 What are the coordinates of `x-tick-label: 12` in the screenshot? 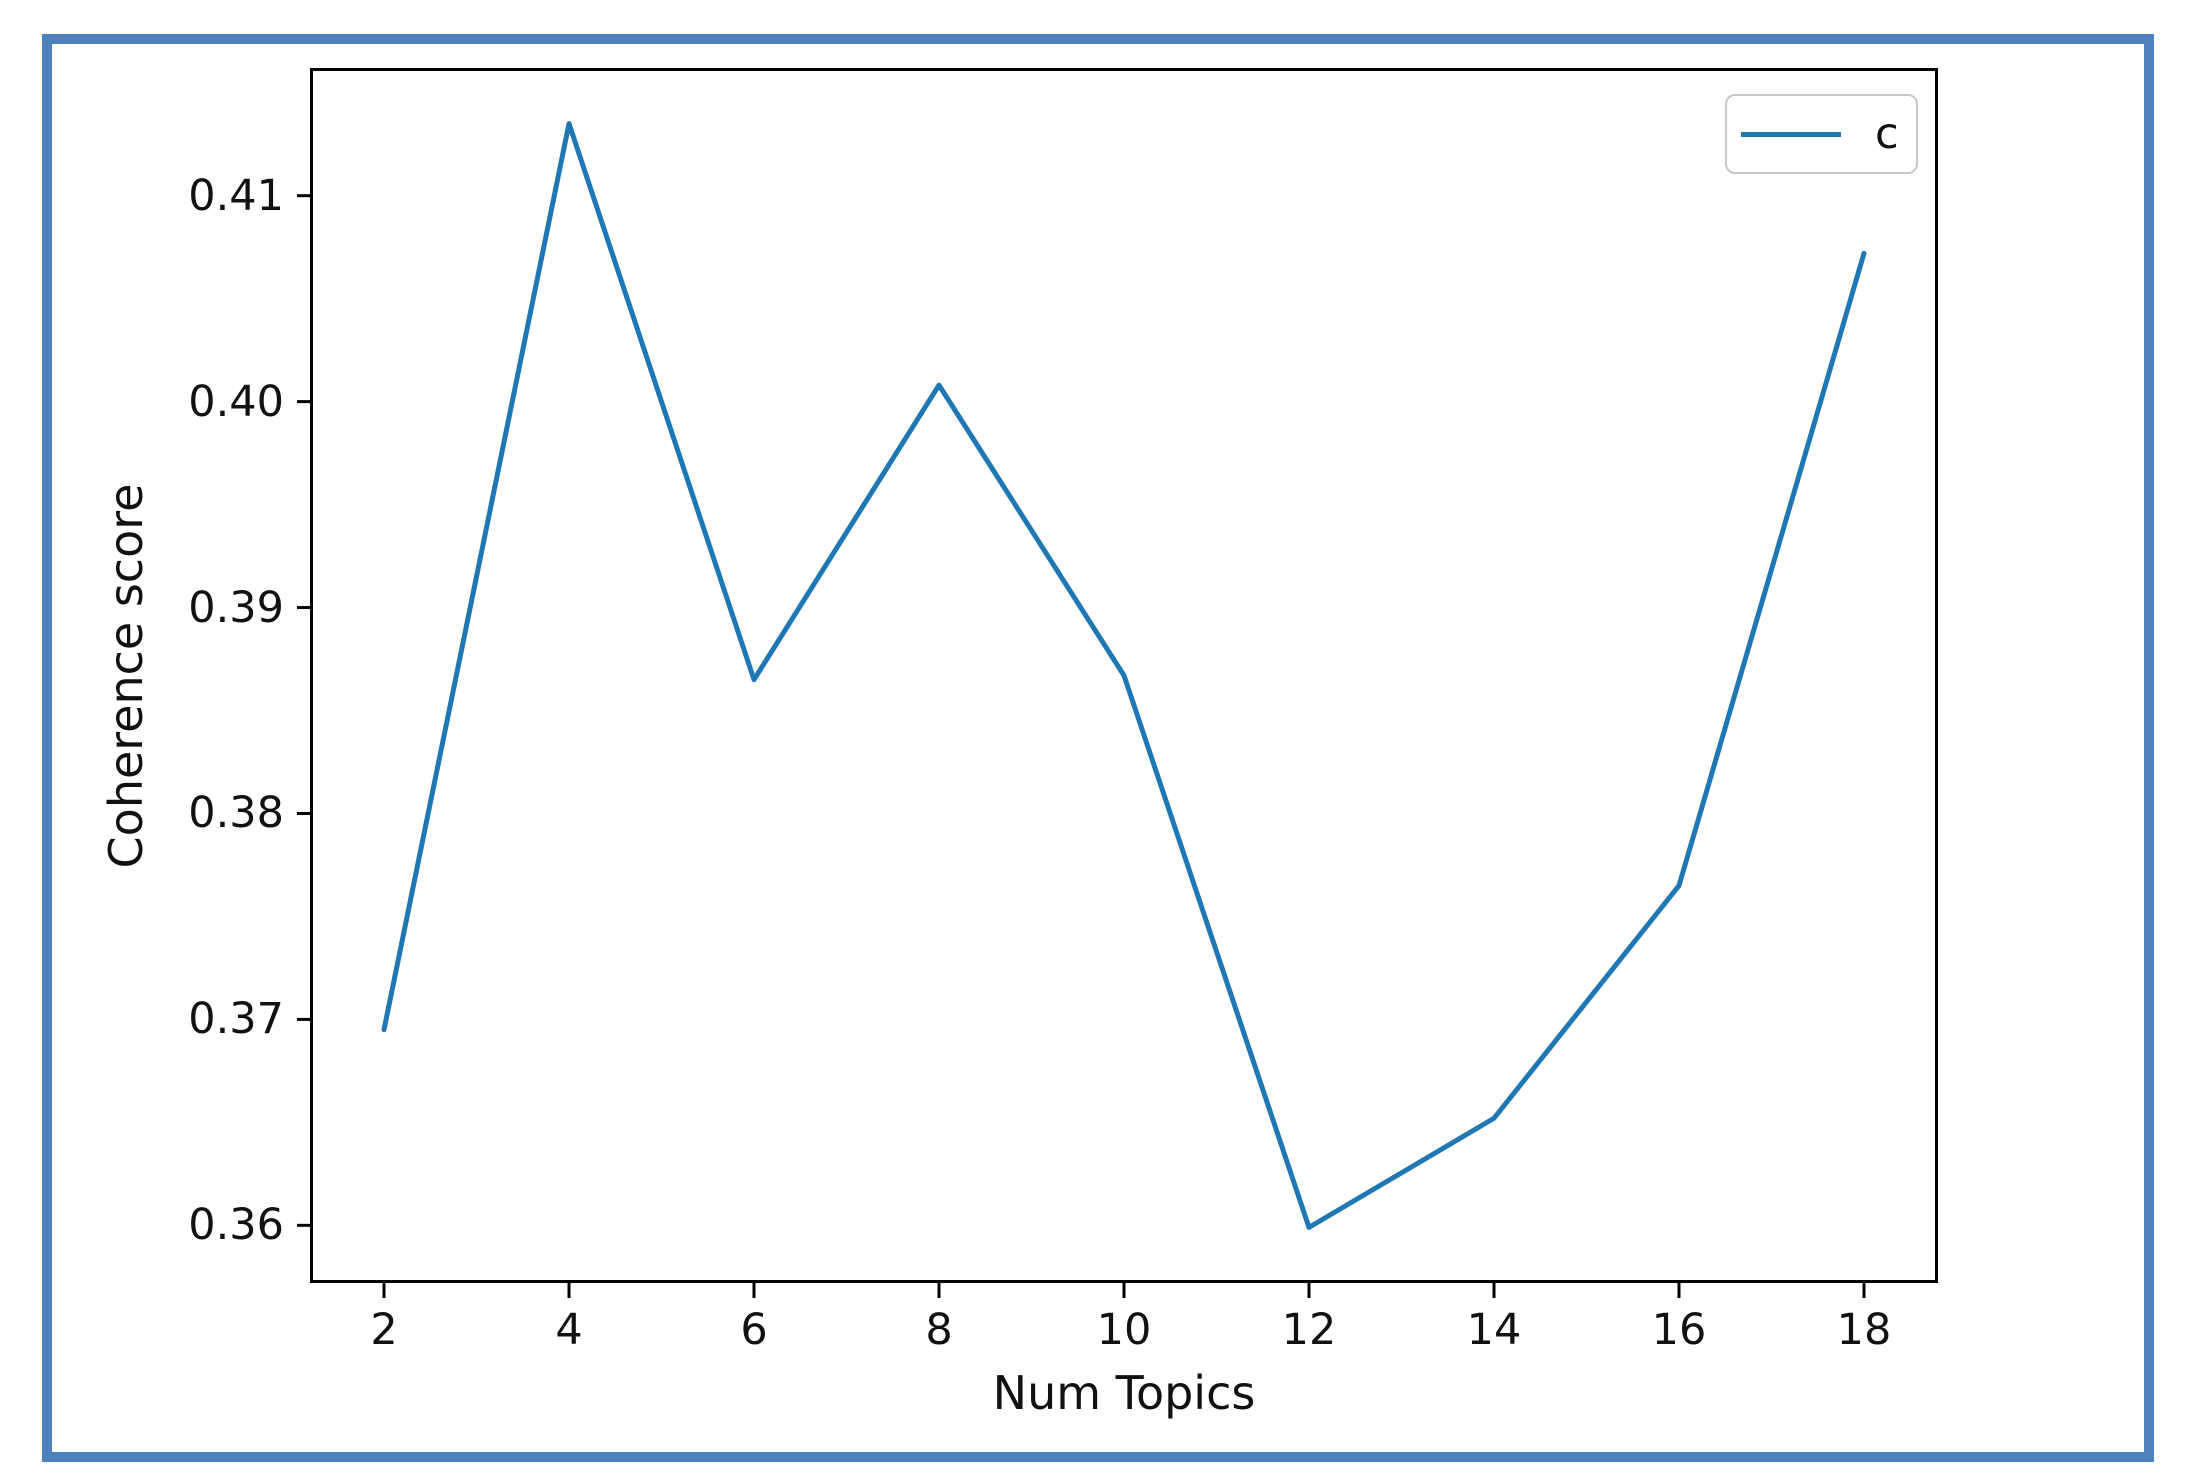 It's located at (1309, 1330).